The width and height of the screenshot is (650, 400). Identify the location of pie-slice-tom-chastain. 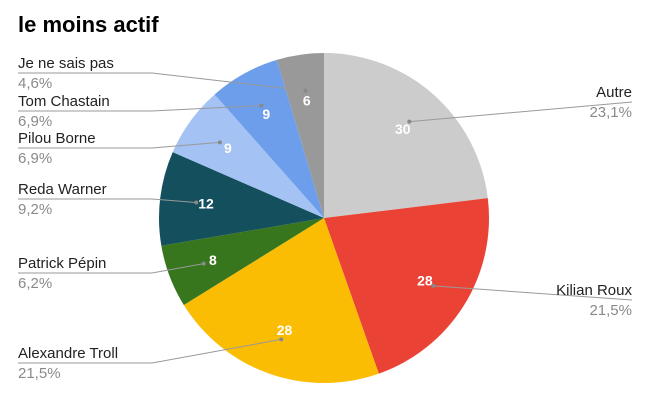
(269, 139).